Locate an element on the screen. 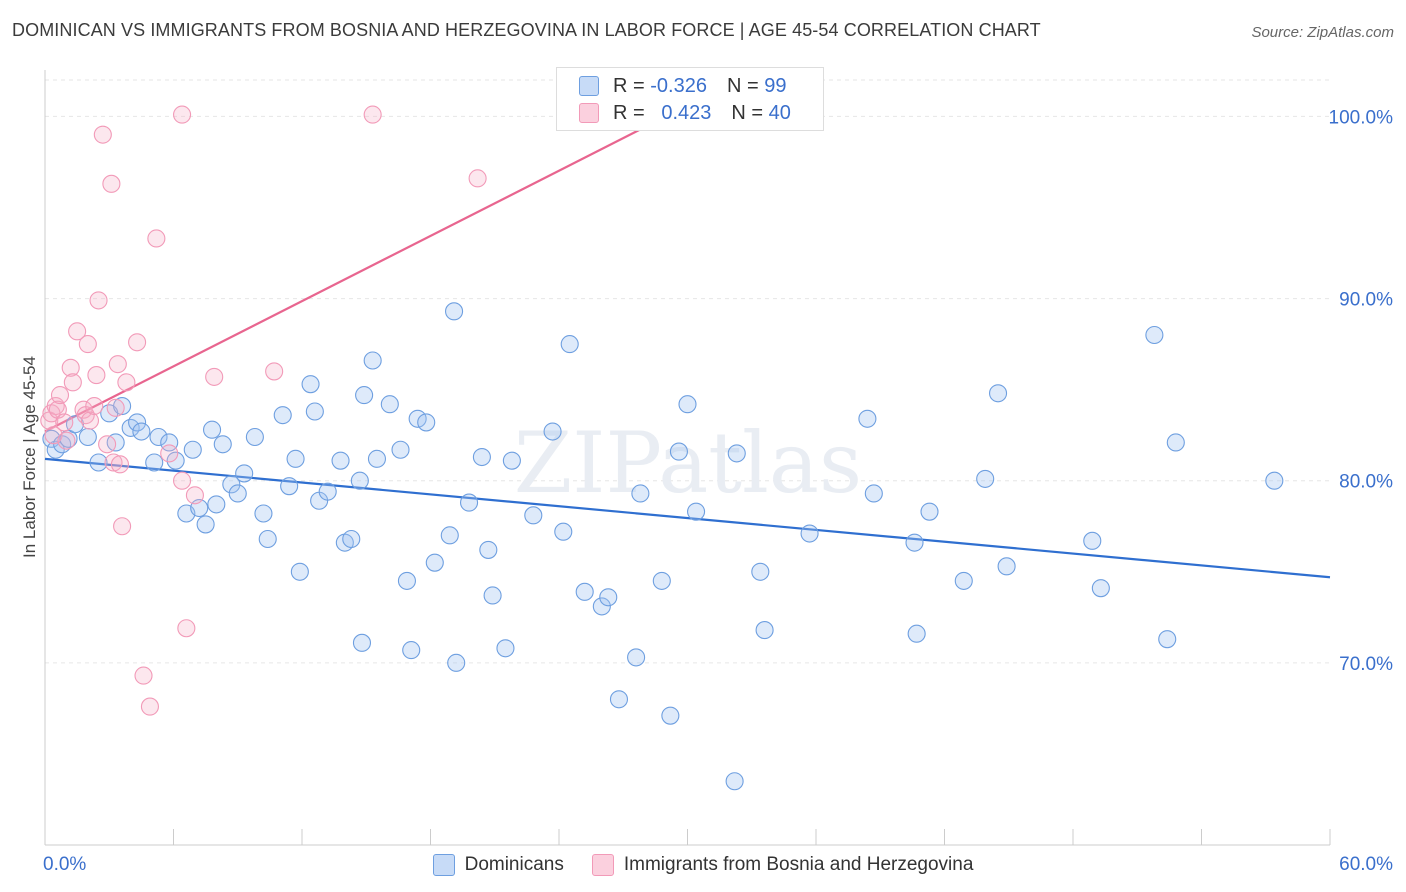 The width and height of the screenshot is (1406, 892). x-tick-label-0: 0.0% is located at coordinates (64, 864).